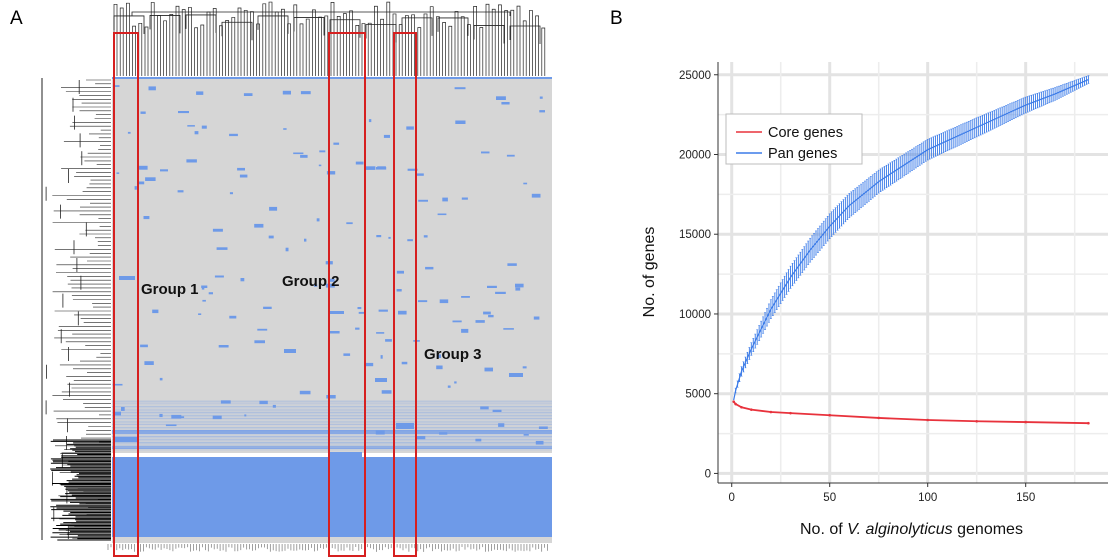 This screenshot has height=558, width=1113. What do you see at coordinates (708, 474) in the screenshot?
I see `y-tick-label: 0` at bounding box center [708, 474].